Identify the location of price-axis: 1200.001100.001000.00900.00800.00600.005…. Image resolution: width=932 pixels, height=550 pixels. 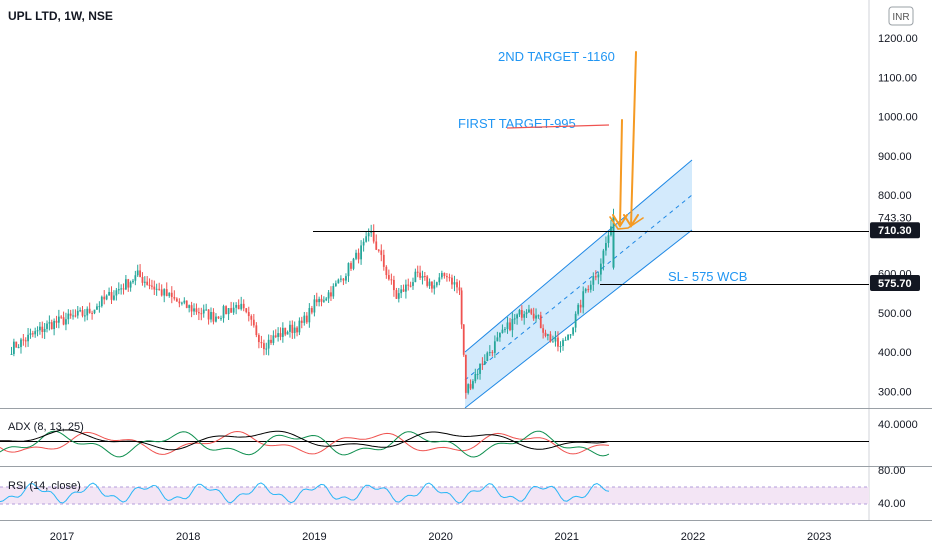
(895, 215).